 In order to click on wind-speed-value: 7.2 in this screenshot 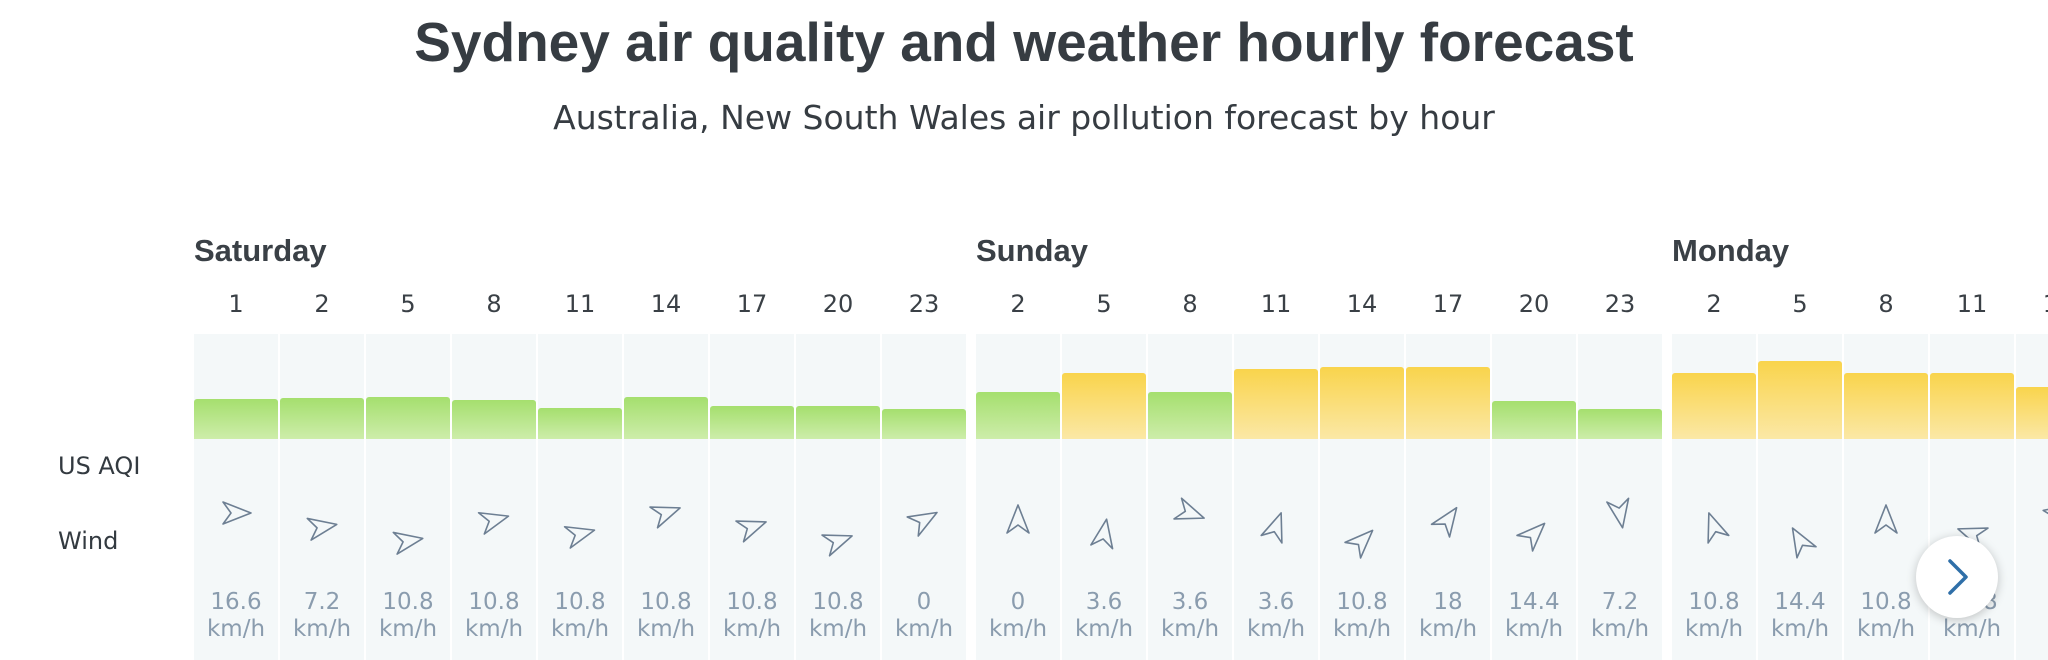, I will do `click(322, 602)`.